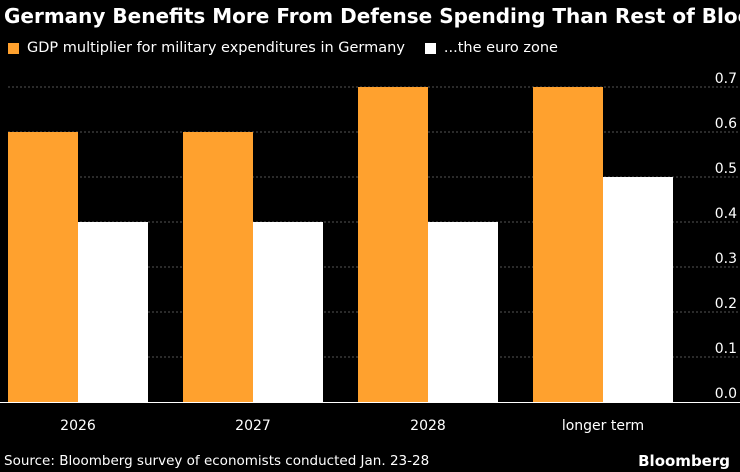 The height and width of the screenshot is (472, 740). Describe the element at coordinates (603, 426) in the screenshot. I see `x-tick-label: longer term` at that location.